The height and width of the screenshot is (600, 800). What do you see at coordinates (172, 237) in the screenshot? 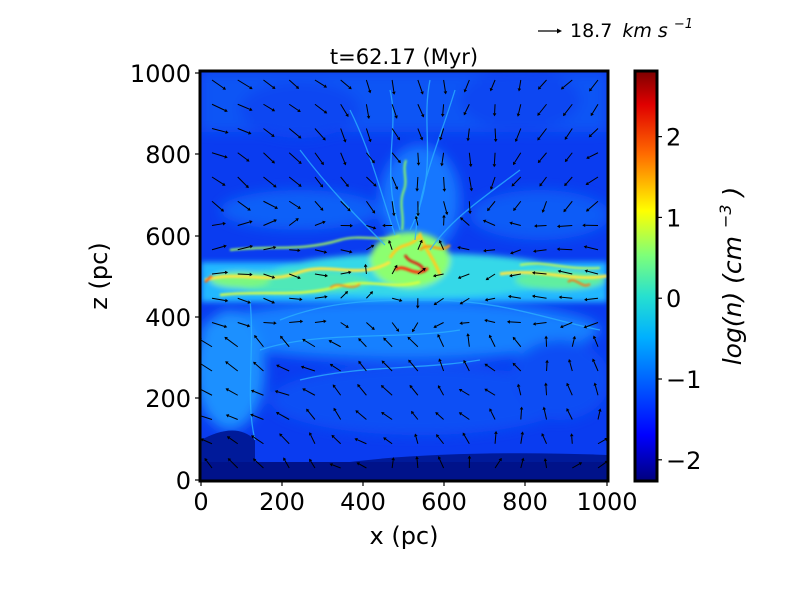
I see `y-tick: 600` at bounding box center [172, 237].